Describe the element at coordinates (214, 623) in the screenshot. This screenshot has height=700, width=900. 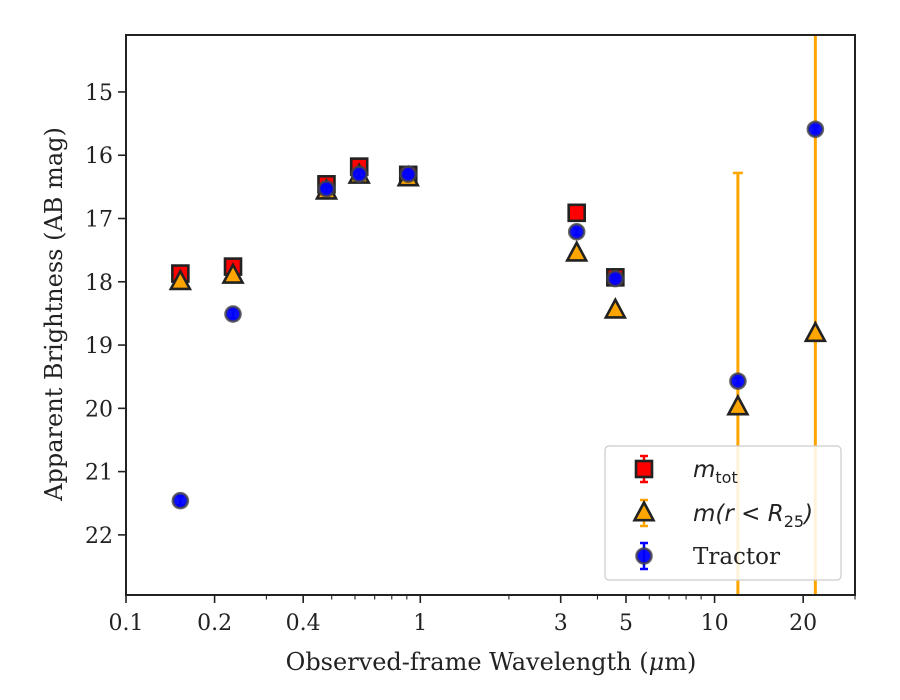
I see `x-tick-label-1: 0.2` at that location.